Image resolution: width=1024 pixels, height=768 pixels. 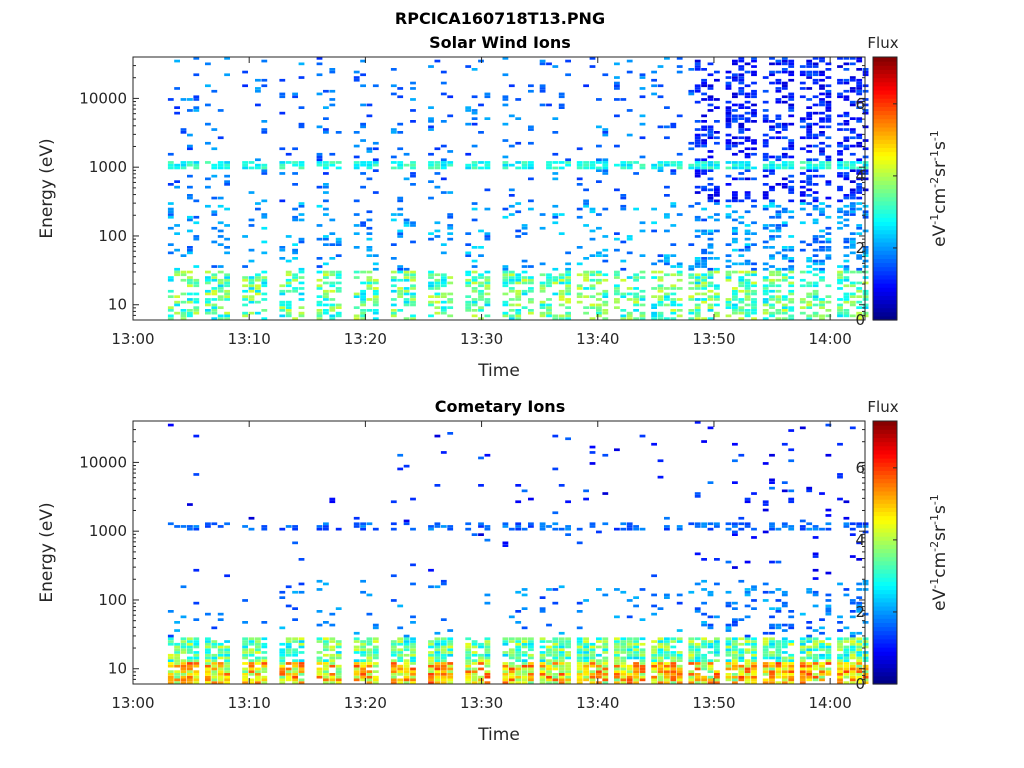 I want to click on colorbar-tick-label: 4, so click(x=860, y=176).